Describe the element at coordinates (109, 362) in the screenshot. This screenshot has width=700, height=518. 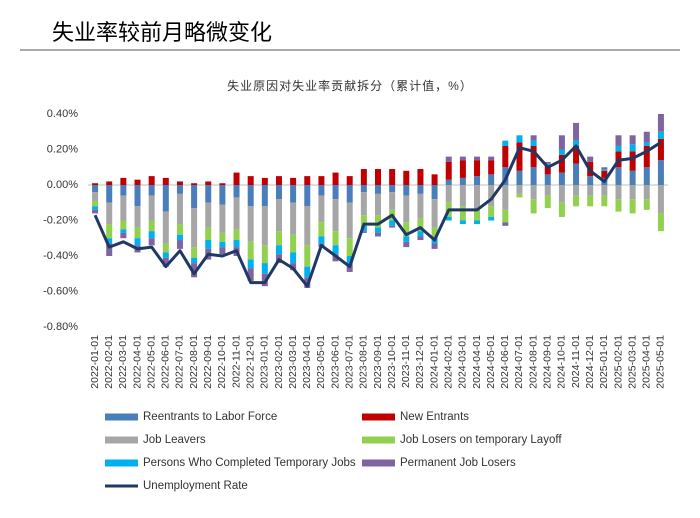
I see `x-tick-label: 2022-02-01` at that location.